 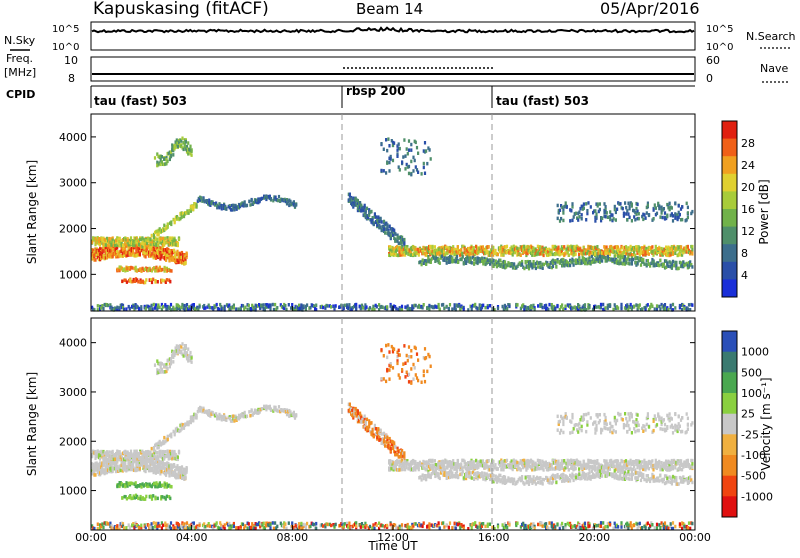 What do you see at coordinates (774, 68) in the screenshot?
I see `nave-label: Nave` at bounding box center [774, 68].